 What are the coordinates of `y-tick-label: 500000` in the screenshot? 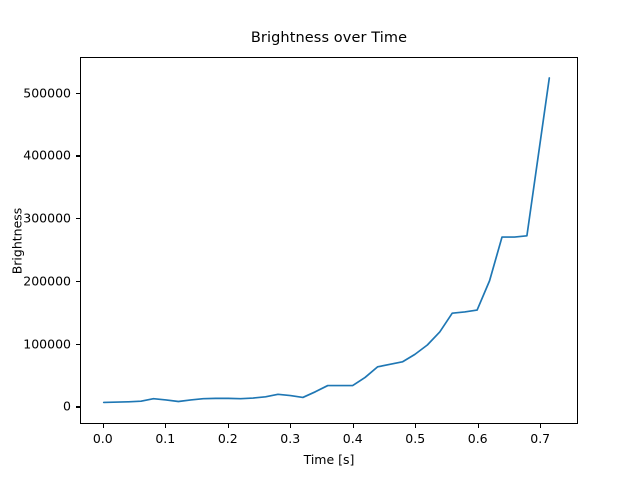 It's located at (47, 93).